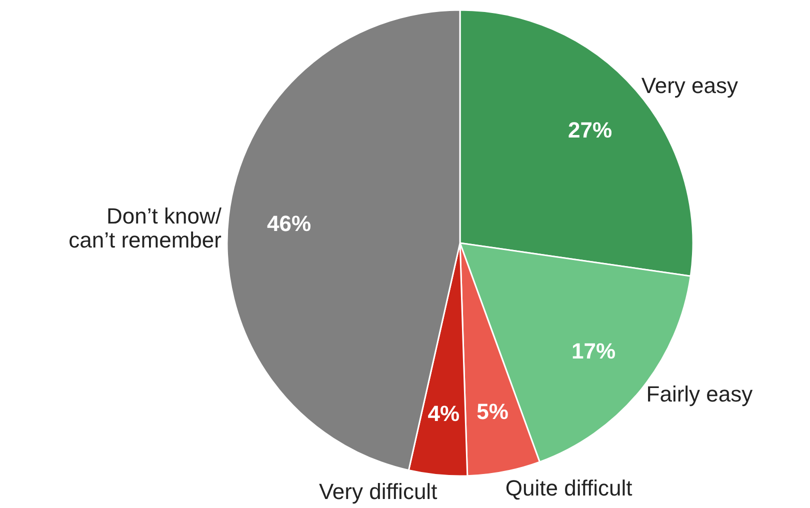  Describe the element at coordinates (378, 491) in the screenshot. I see `slice-label: Very difficult` at that location.